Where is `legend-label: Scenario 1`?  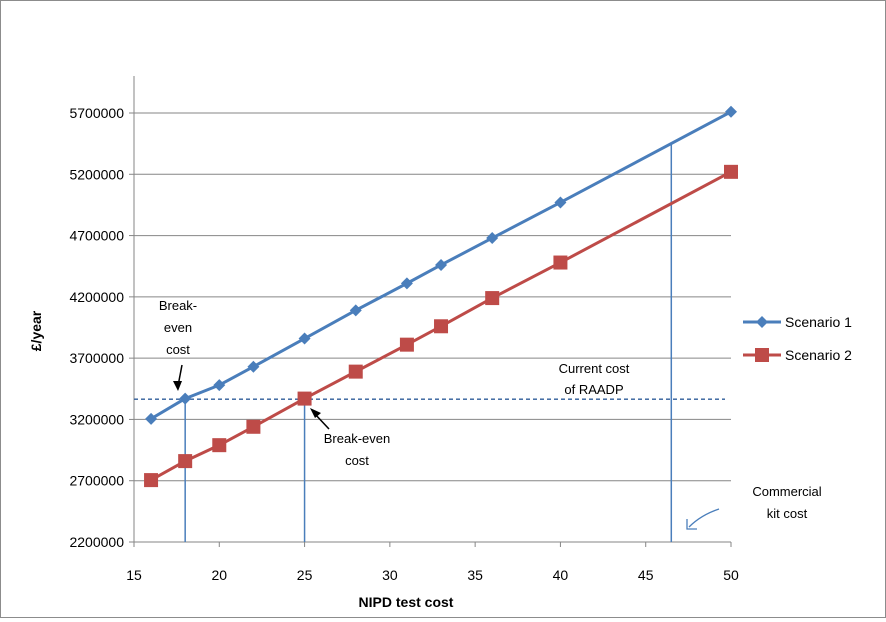
legend-label: Scenario 1 is located at coordinates (818, 322).